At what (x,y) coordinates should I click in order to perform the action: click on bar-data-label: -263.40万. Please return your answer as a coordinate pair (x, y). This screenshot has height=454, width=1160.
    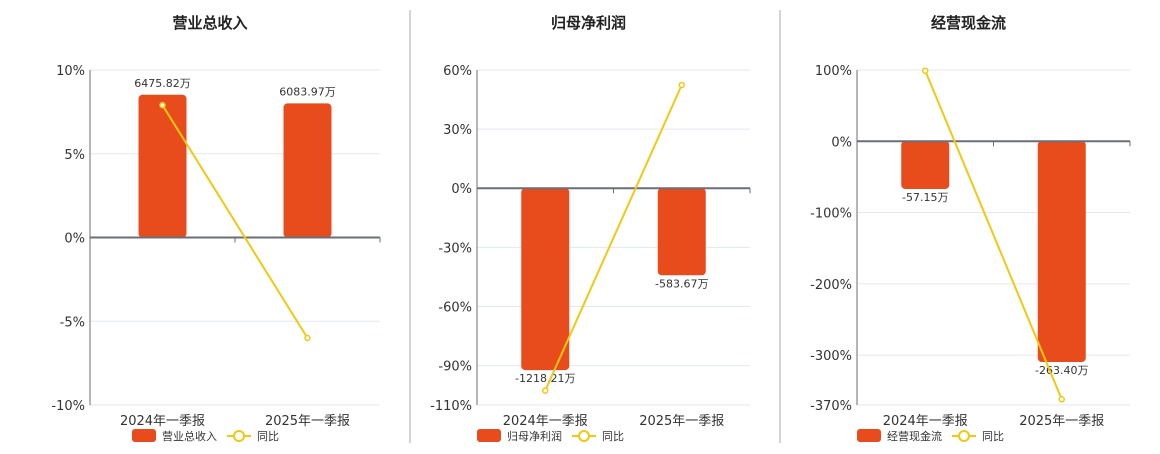
    Looking at the image, I should click on (1061, 370).